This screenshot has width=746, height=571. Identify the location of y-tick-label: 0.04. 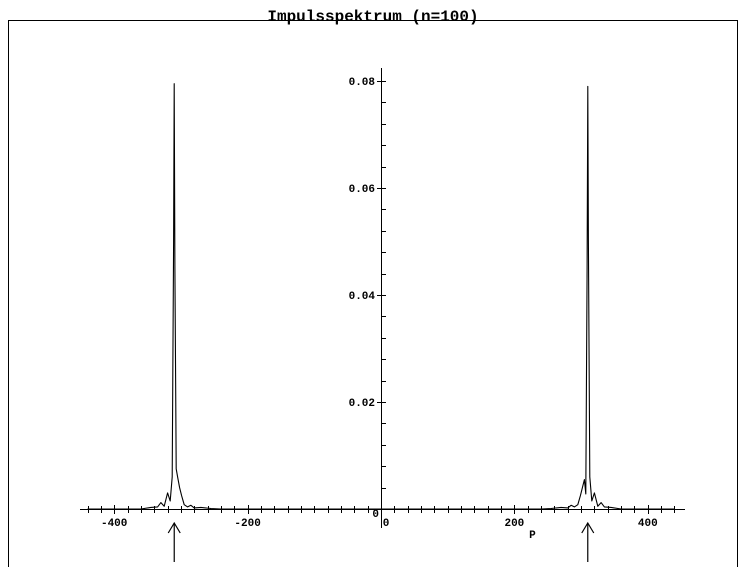
(362, 297).